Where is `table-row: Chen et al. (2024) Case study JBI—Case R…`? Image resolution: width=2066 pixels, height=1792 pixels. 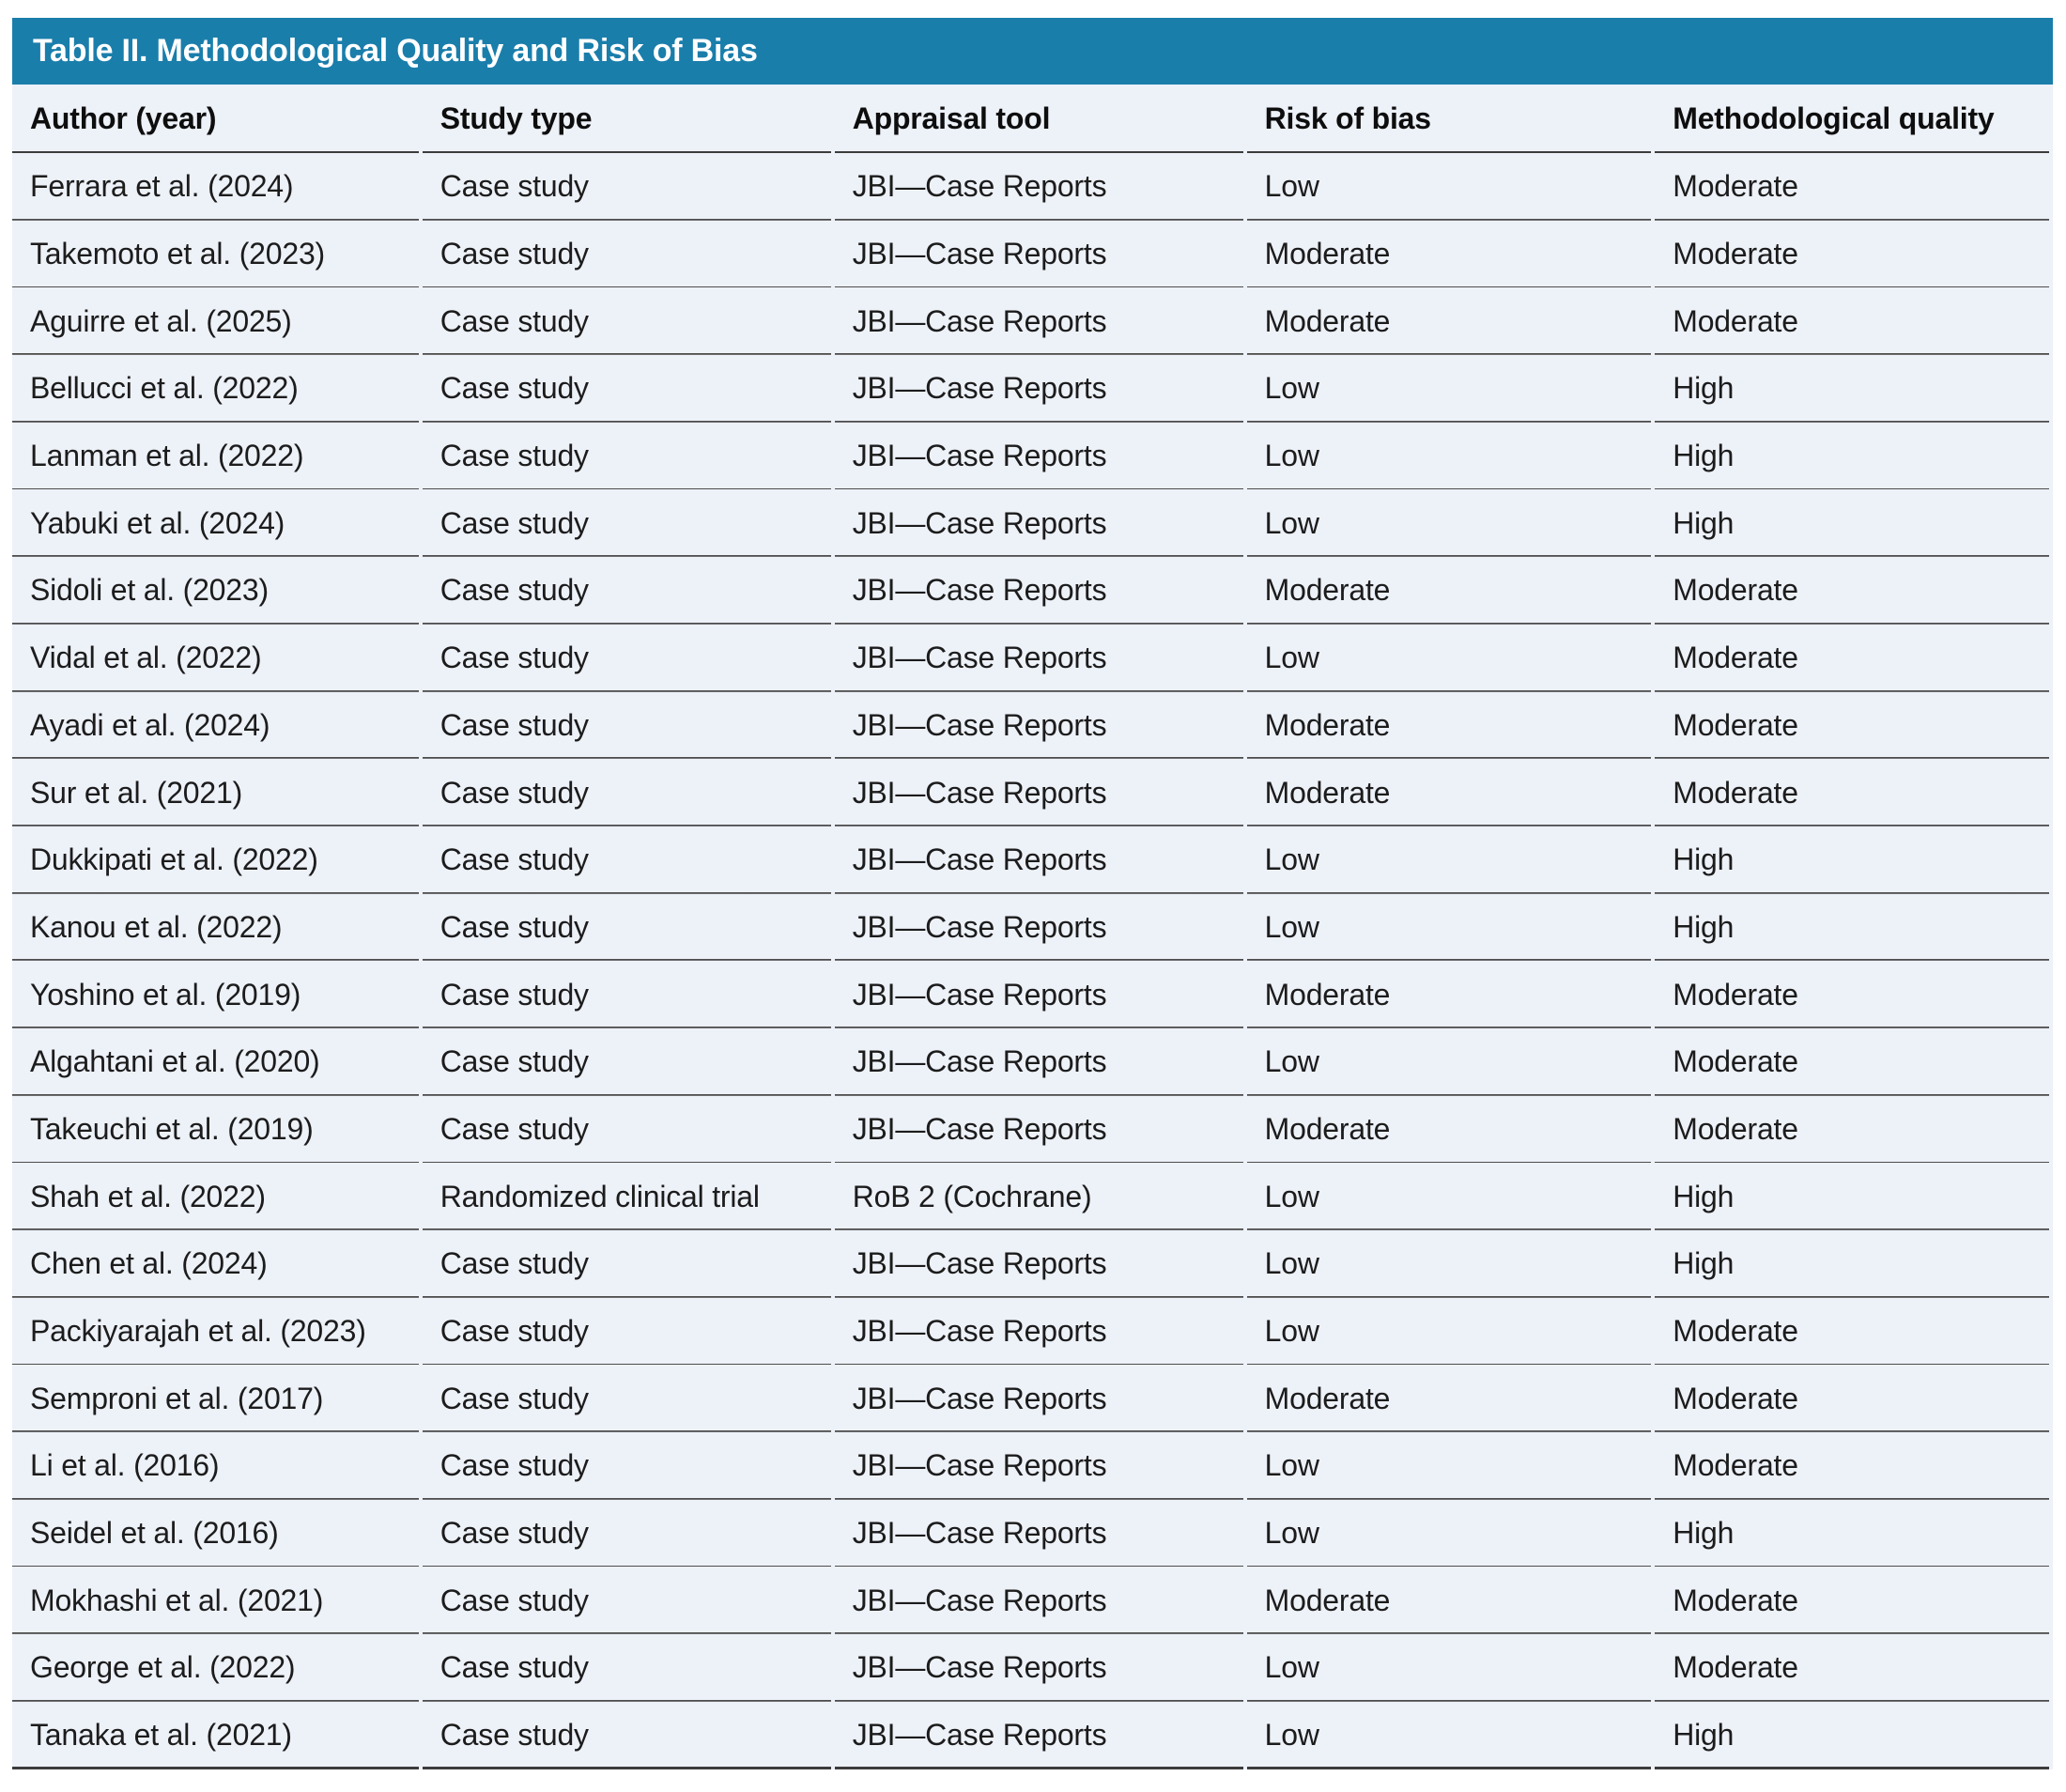 table-row: Chen et al. (2024) Case study JBI—Case R… is located at coordinates (1032, 1264).